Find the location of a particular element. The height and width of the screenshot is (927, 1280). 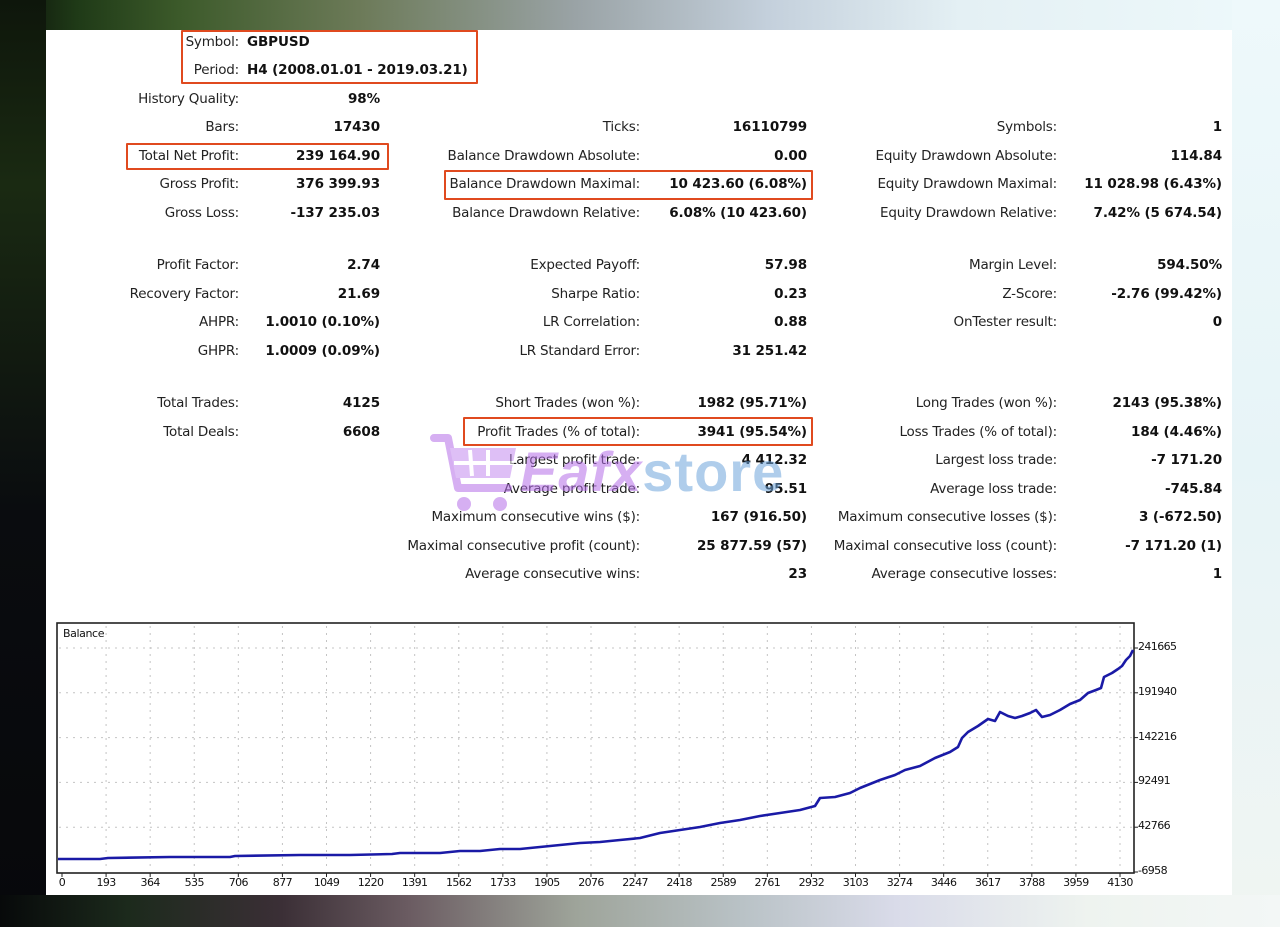

stat-label: Largest profit trade: is located at coordinates (574, 460).